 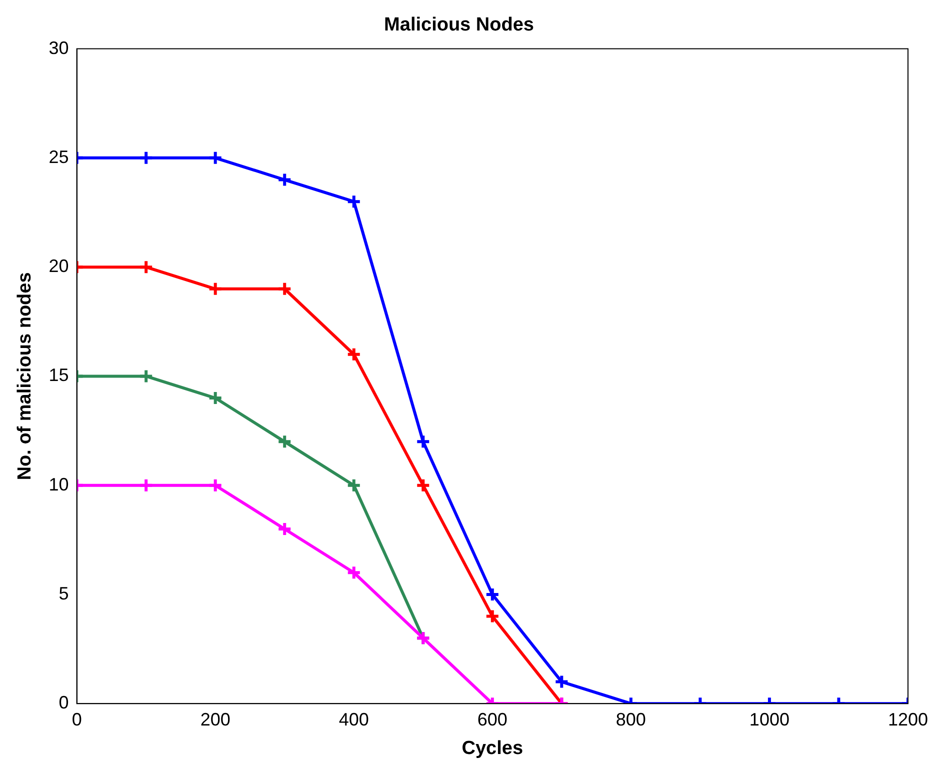 What do you see at coordinates (631, 719) in the screenshot?
I see `x-tick-label: 800` at bounding box center [631, 719].